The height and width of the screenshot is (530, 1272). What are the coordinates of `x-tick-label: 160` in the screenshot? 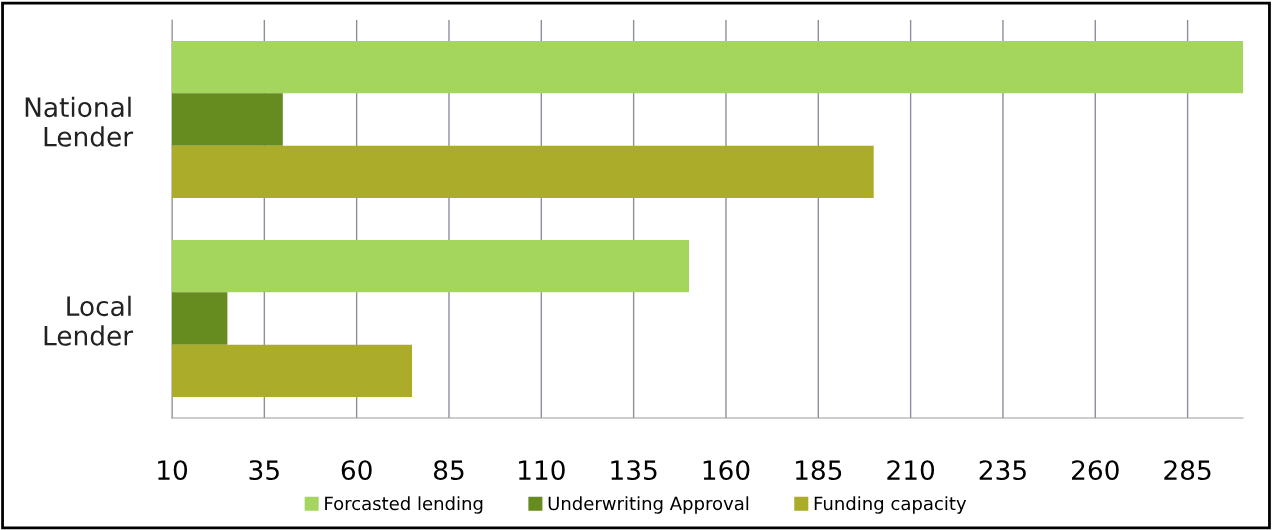 It's located at (726, 470).